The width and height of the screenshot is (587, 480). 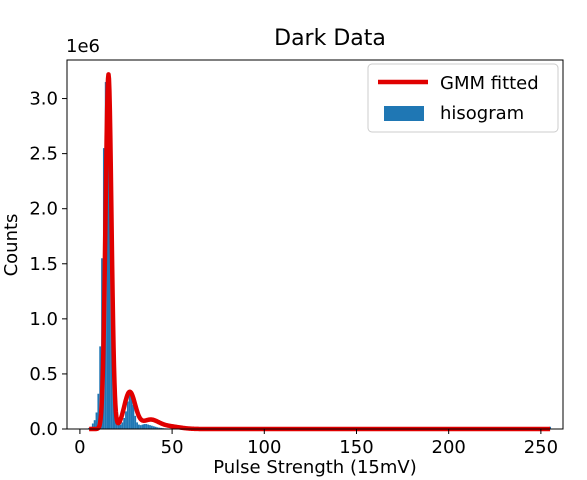 What do you see at coordinates (43, 154) in the screenshot?
I see `y-tick-label: 2.5` at bounding box center [43, 154].